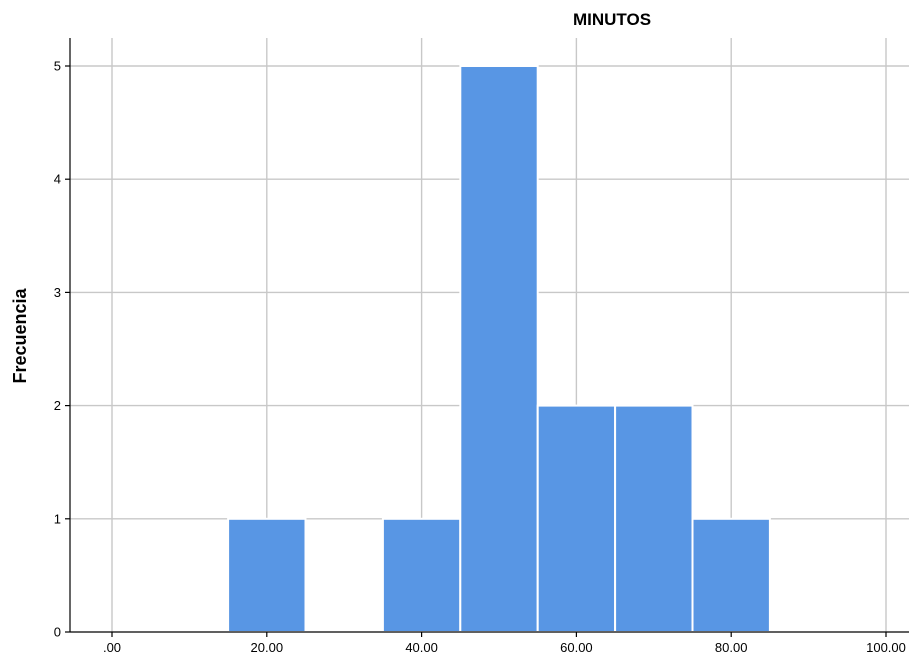 The height and width of the screenshot is (659, 917). What do you see at coordinates (267, 647) in the screenshot?
I see `x-tick-label-1: 20.00` at bounding box center [267, 647].